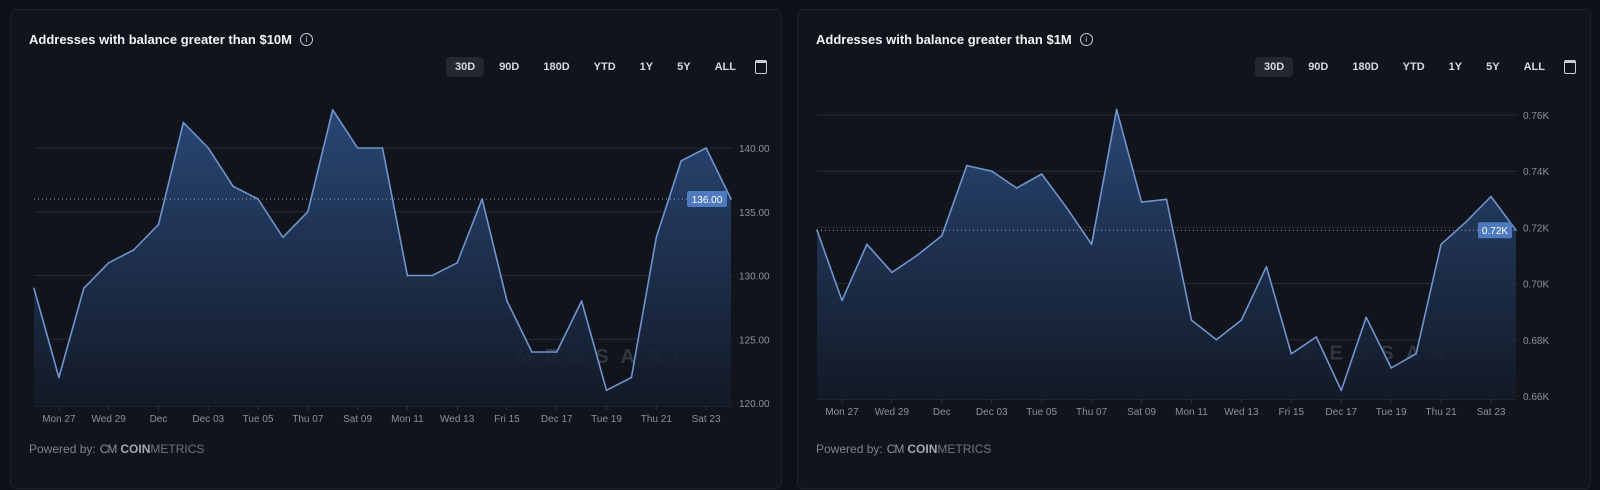  I want to click on chart-title-text: Addresses with balance greater than $1M, so click(944, 39).